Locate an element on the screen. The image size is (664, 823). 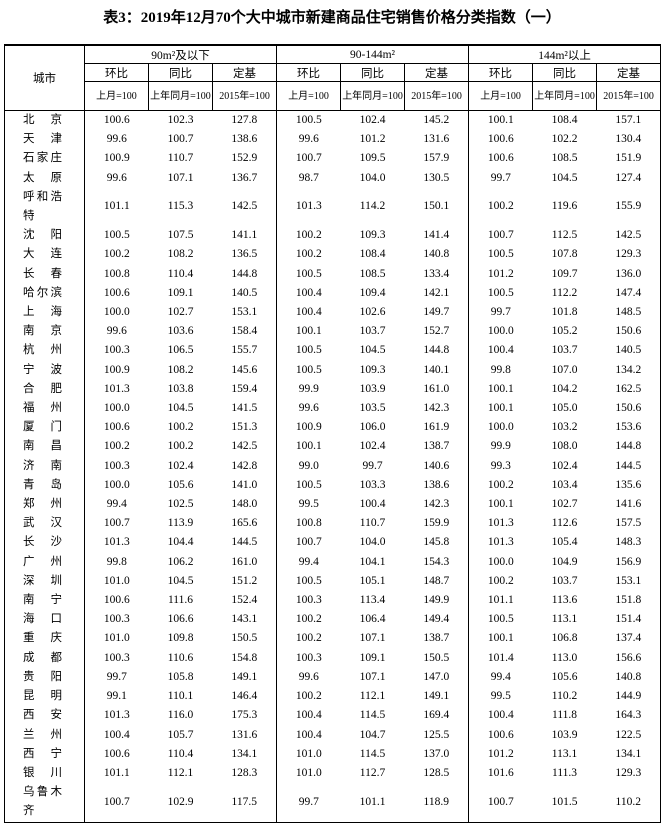
index-value: 102.4 is located at coordinates (372, 120).